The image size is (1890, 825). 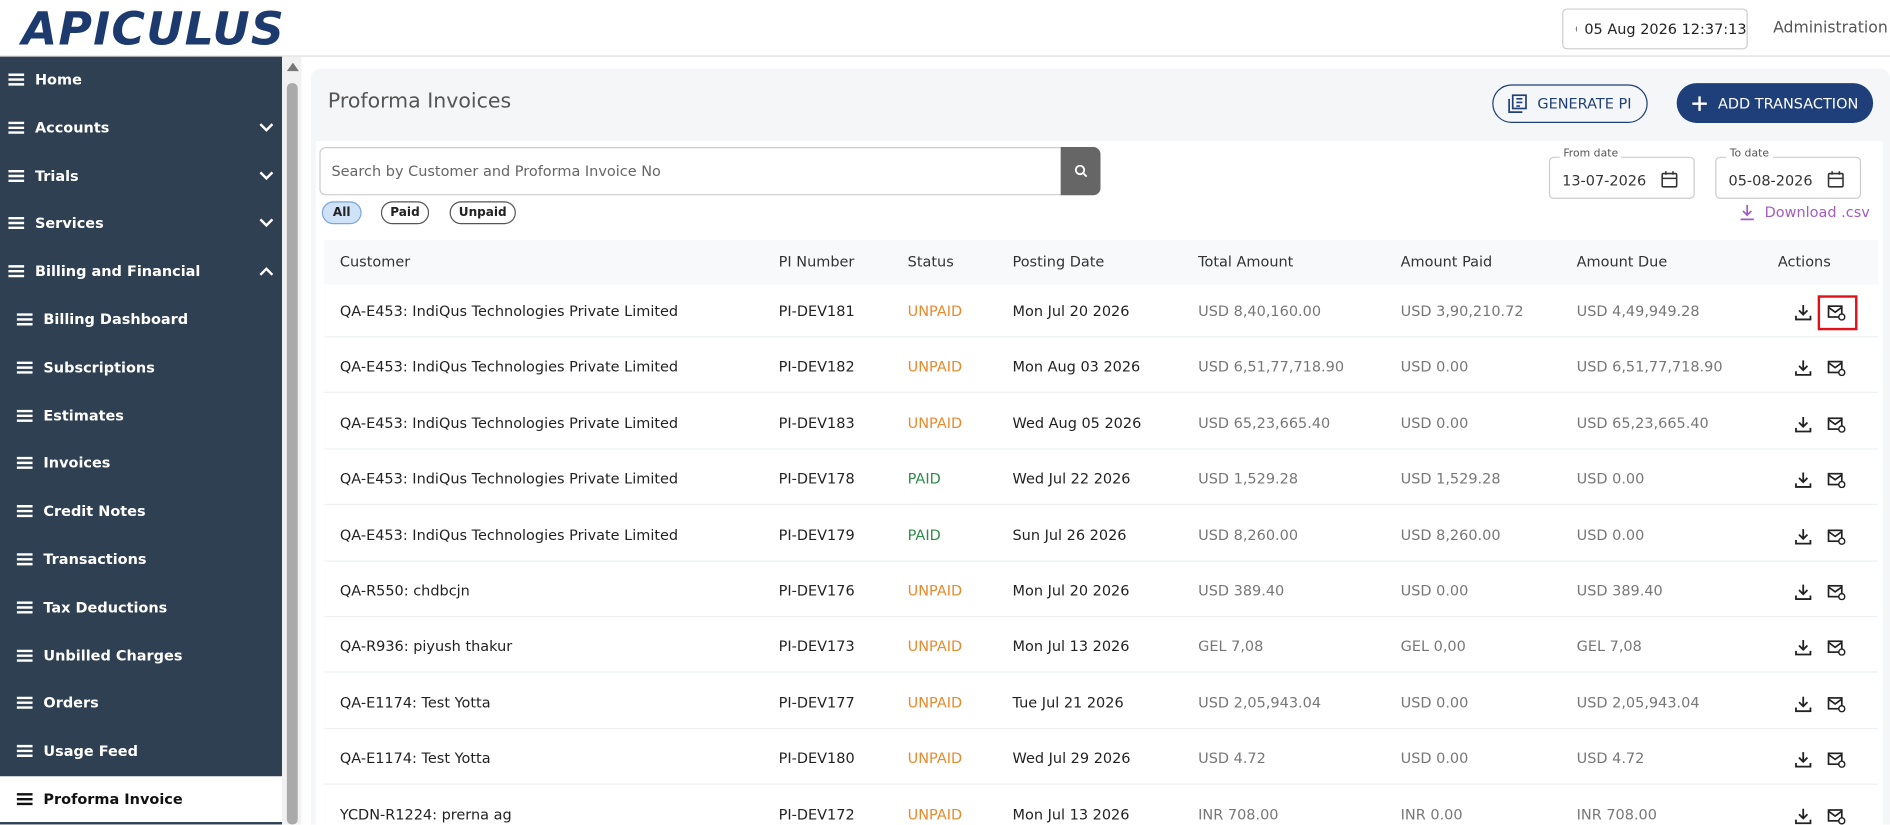 What do you see at coordinates (141, 463) in the screenshot?
I see `sidebar-item: Invoices` at bounding box center [141, 463].